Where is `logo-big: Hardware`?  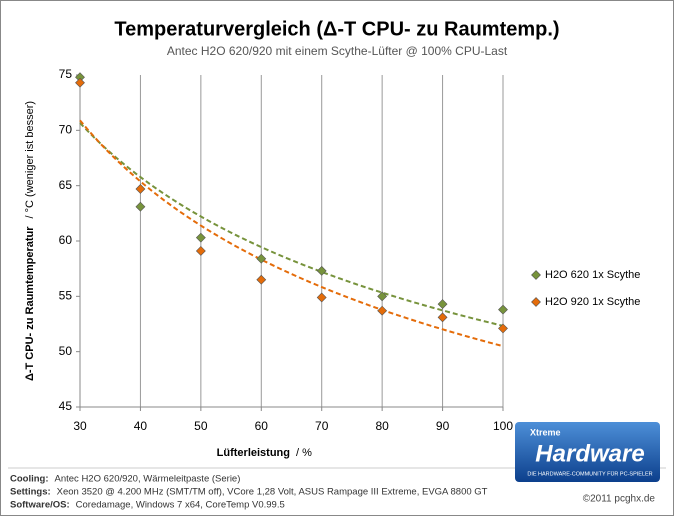 logo-big: Hardware is located at coordinates (589, 453).